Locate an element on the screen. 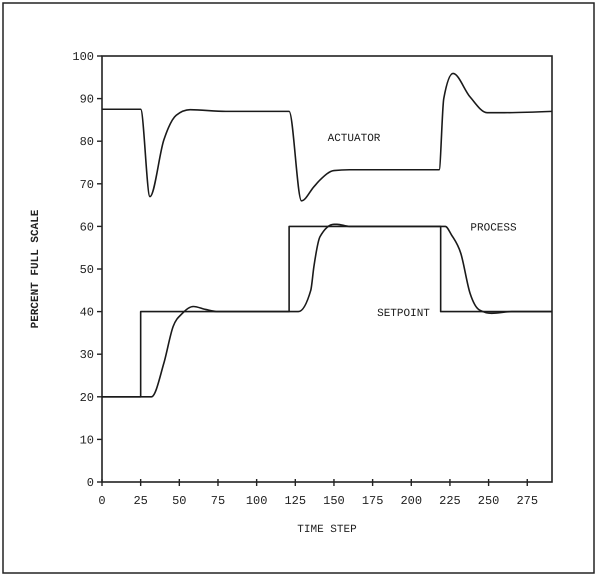 The width and height of the screenshot is (597, 576). y-axis-title: PERCENT FULL SCALE is located at coordinates (36, 268).